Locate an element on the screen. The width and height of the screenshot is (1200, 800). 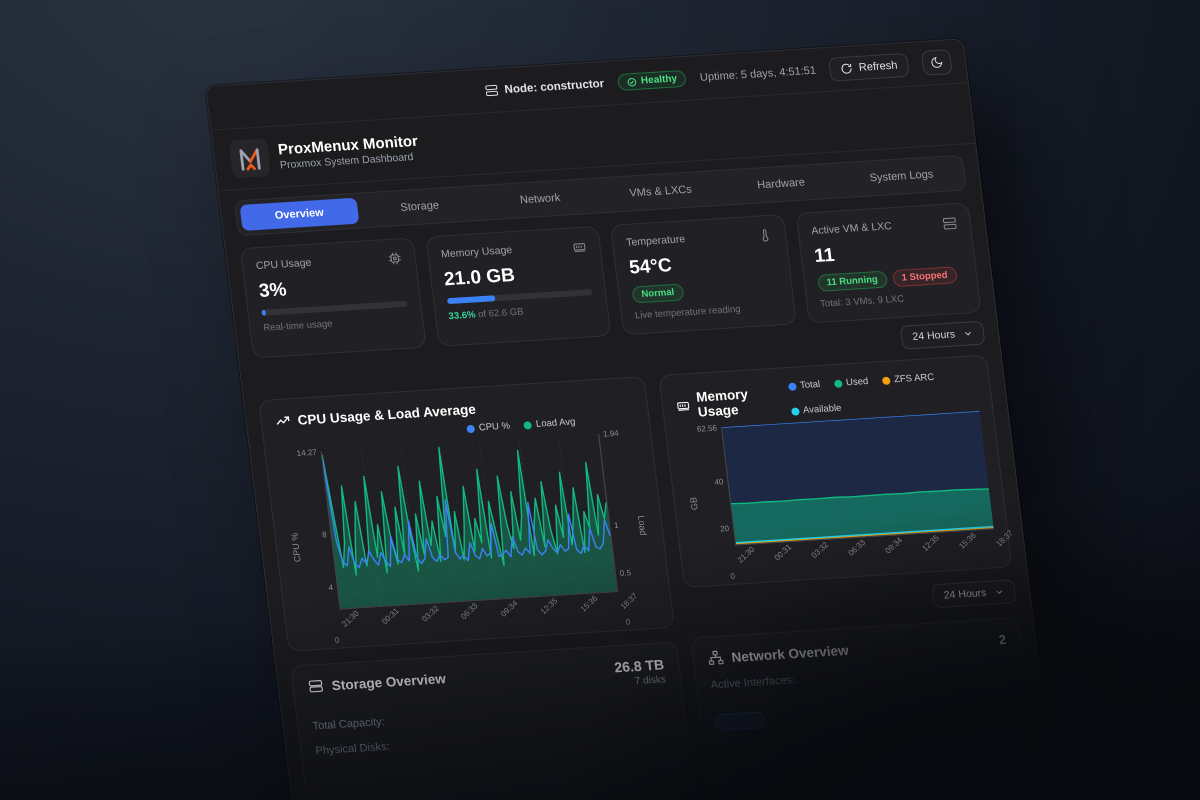
health-label: Healthy is located at coordinates (659, 80).